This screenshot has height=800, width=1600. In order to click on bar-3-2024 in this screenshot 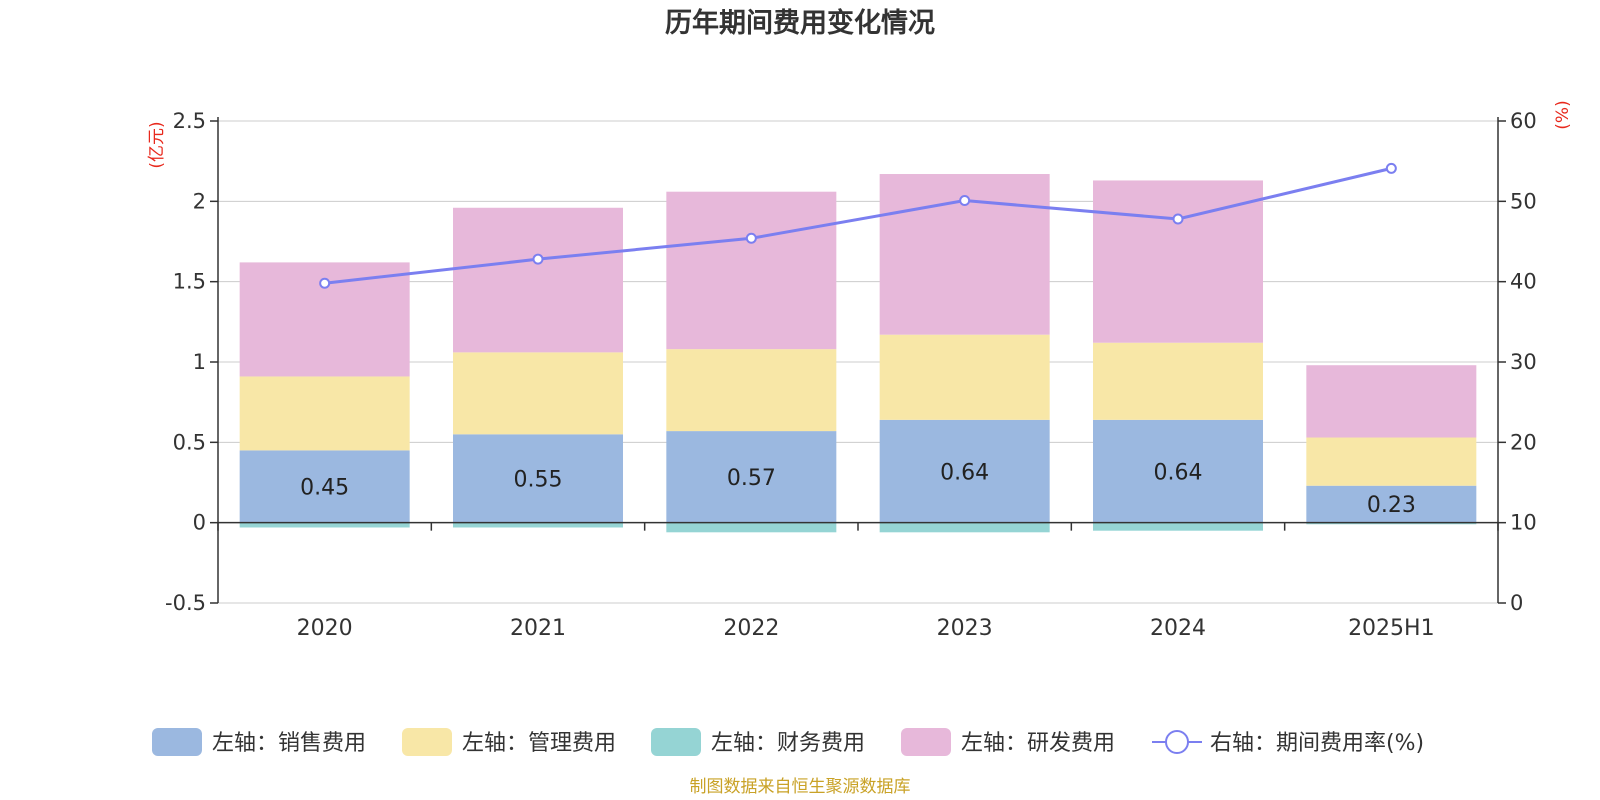, I will do `click(1178, 526)`.